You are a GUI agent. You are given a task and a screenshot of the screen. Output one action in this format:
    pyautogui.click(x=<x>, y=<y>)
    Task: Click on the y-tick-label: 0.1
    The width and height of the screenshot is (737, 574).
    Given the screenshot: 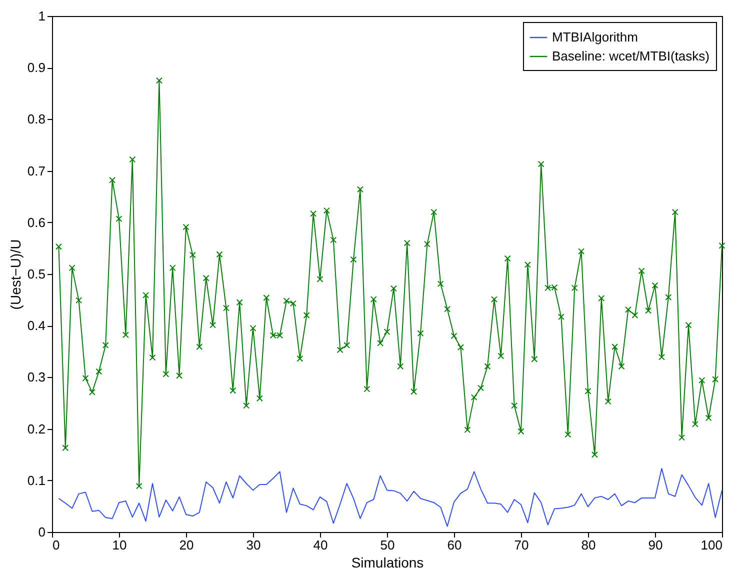 What is the action you would take?
    pyautogui.click(x=36, y=480)
    